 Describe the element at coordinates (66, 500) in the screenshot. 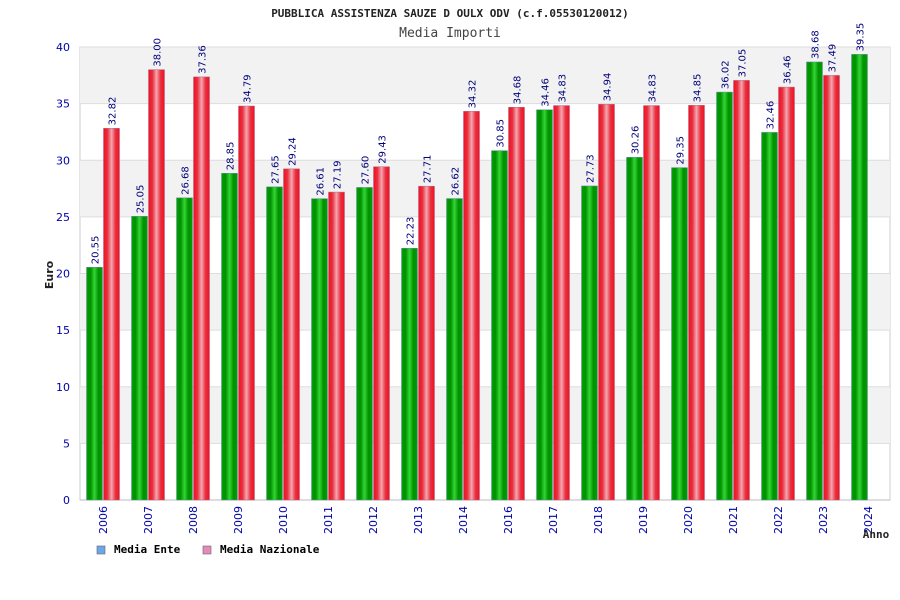

I see `y-tick-label: 0` at that location.